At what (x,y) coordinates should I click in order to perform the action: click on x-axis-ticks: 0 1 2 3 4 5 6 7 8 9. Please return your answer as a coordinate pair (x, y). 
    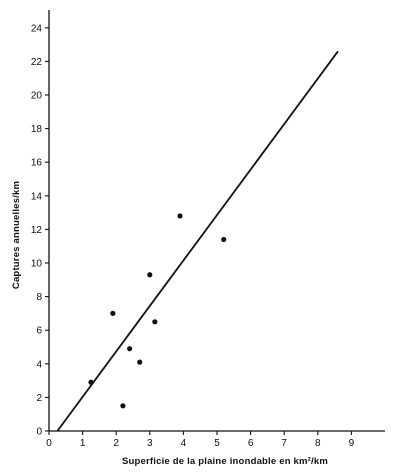
    Looking at the image, I should click on (200, 440).